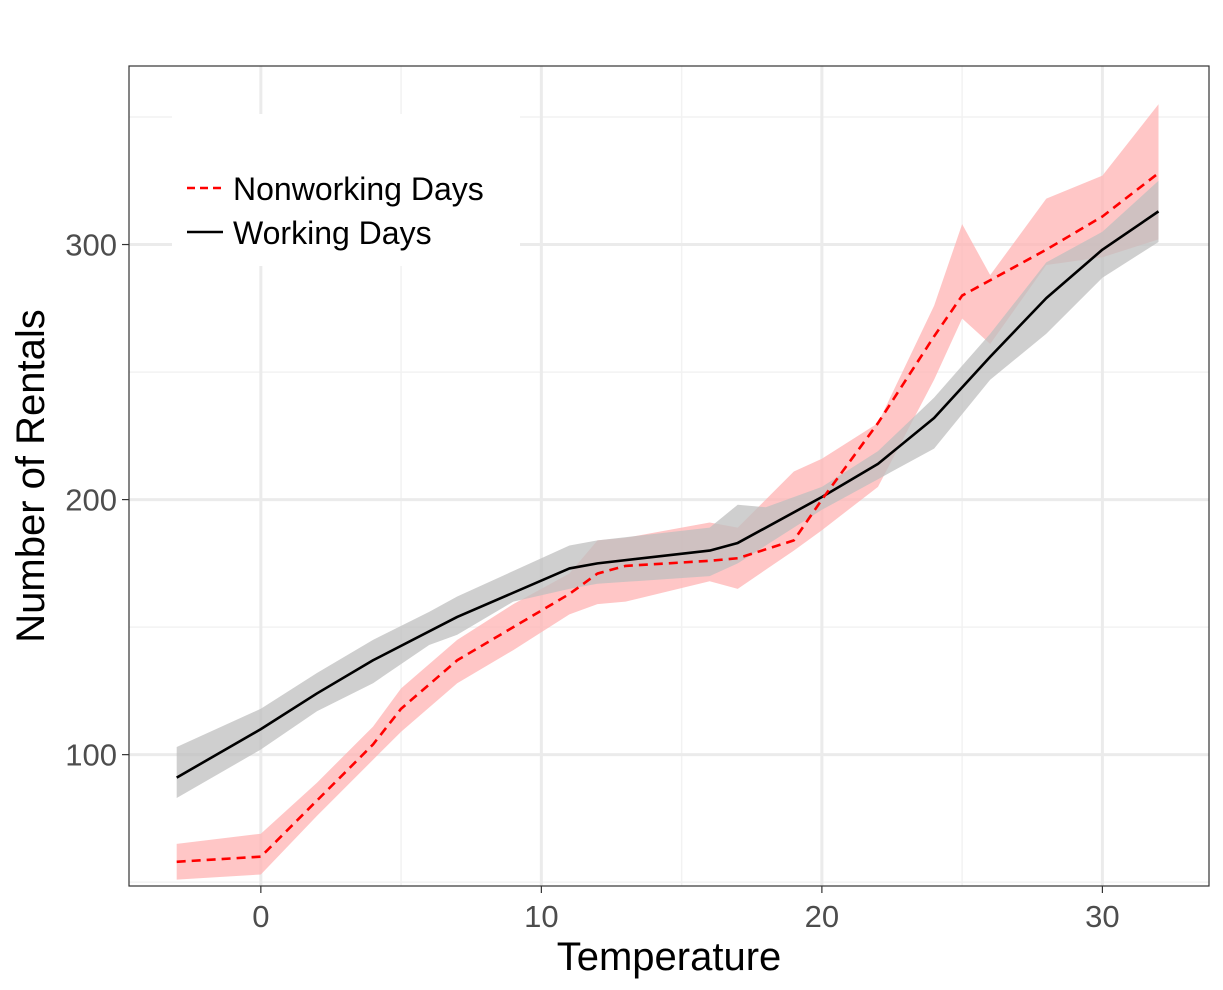  Describe the element at coordinates (822, 916) in the screenshot. I see `x-tick-label: 20` at that location.